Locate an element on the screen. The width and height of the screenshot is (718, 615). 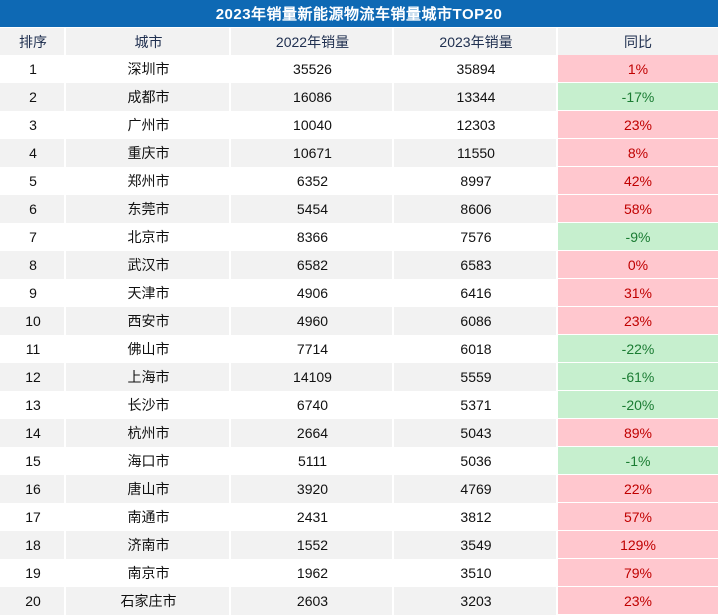
sales-2022-cell: 10671 is located at coordinates (312, 153).